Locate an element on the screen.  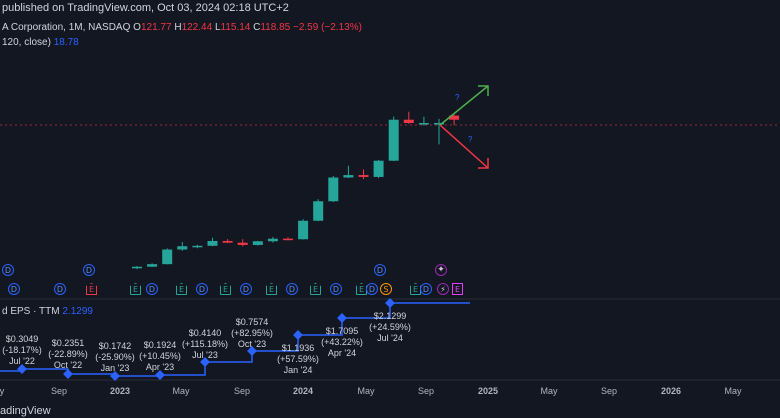
eps-data-label: $0.1924 (+10.45%) Apr '23 is located at coordinates (160, 356).